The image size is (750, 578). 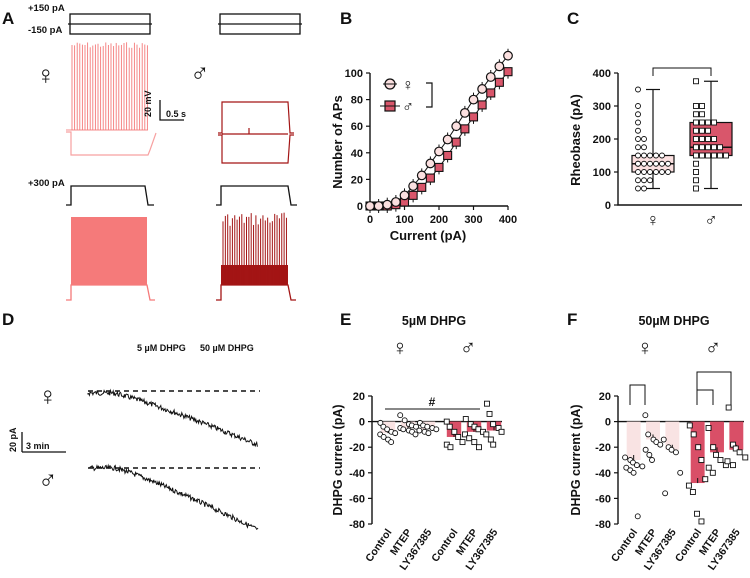 What do you see at coordinates (576, 459) in the screenshot?
I see `chart-f-ylabel: DHPG current (pA)` at bounding box center [576, 459].